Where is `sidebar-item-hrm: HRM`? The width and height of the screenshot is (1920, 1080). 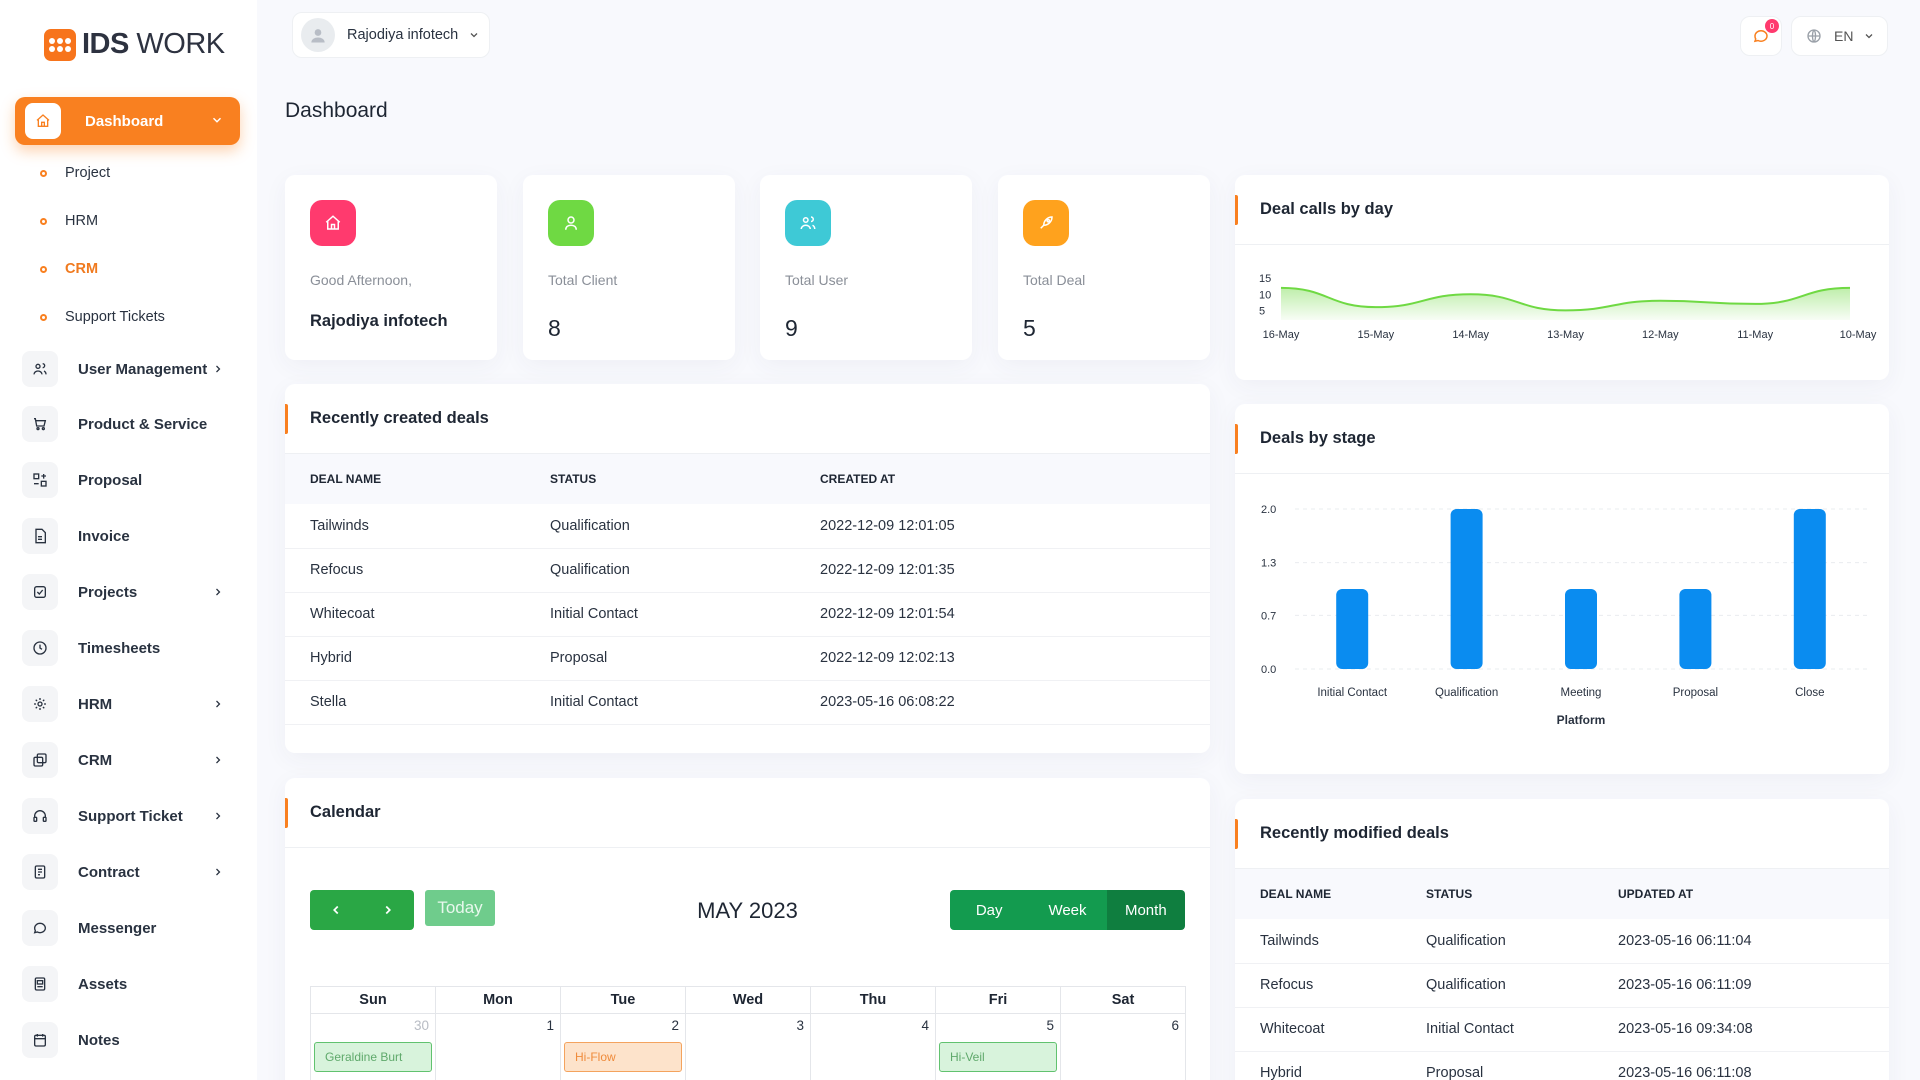 sidebar-item-hrm: HRM is located at coordinates (127, 704).